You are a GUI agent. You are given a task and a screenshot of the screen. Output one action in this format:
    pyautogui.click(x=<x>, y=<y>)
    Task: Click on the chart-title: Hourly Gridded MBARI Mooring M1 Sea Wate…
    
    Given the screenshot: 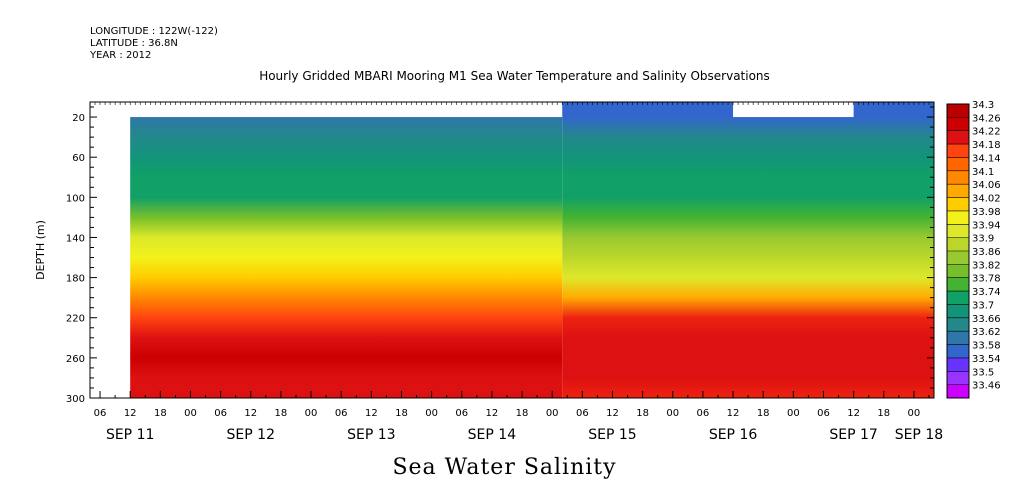 What is the action you would take?
    pyautogui.click(x=514, y=76)
    